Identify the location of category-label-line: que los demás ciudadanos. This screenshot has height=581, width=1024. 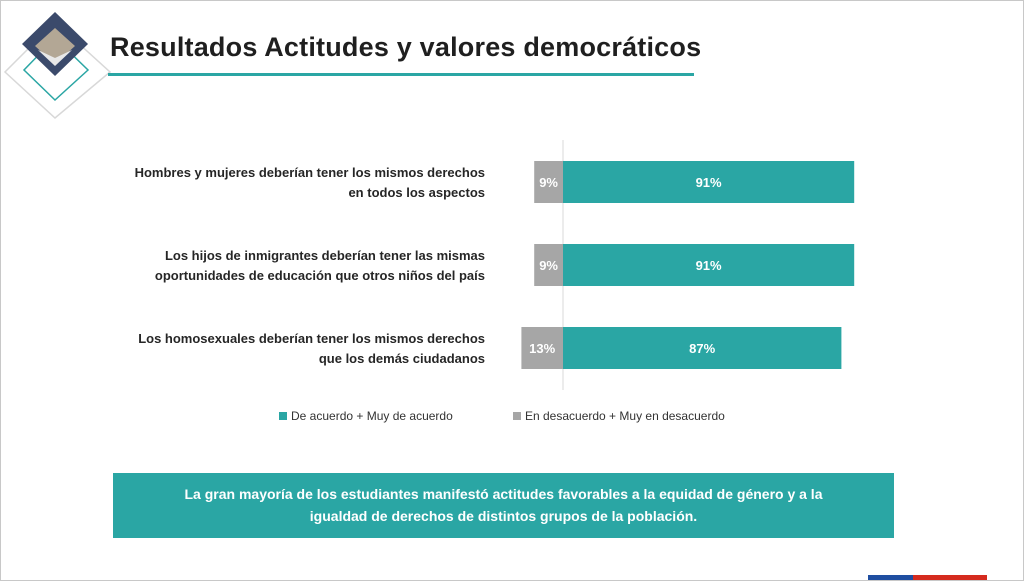
(402, 358).